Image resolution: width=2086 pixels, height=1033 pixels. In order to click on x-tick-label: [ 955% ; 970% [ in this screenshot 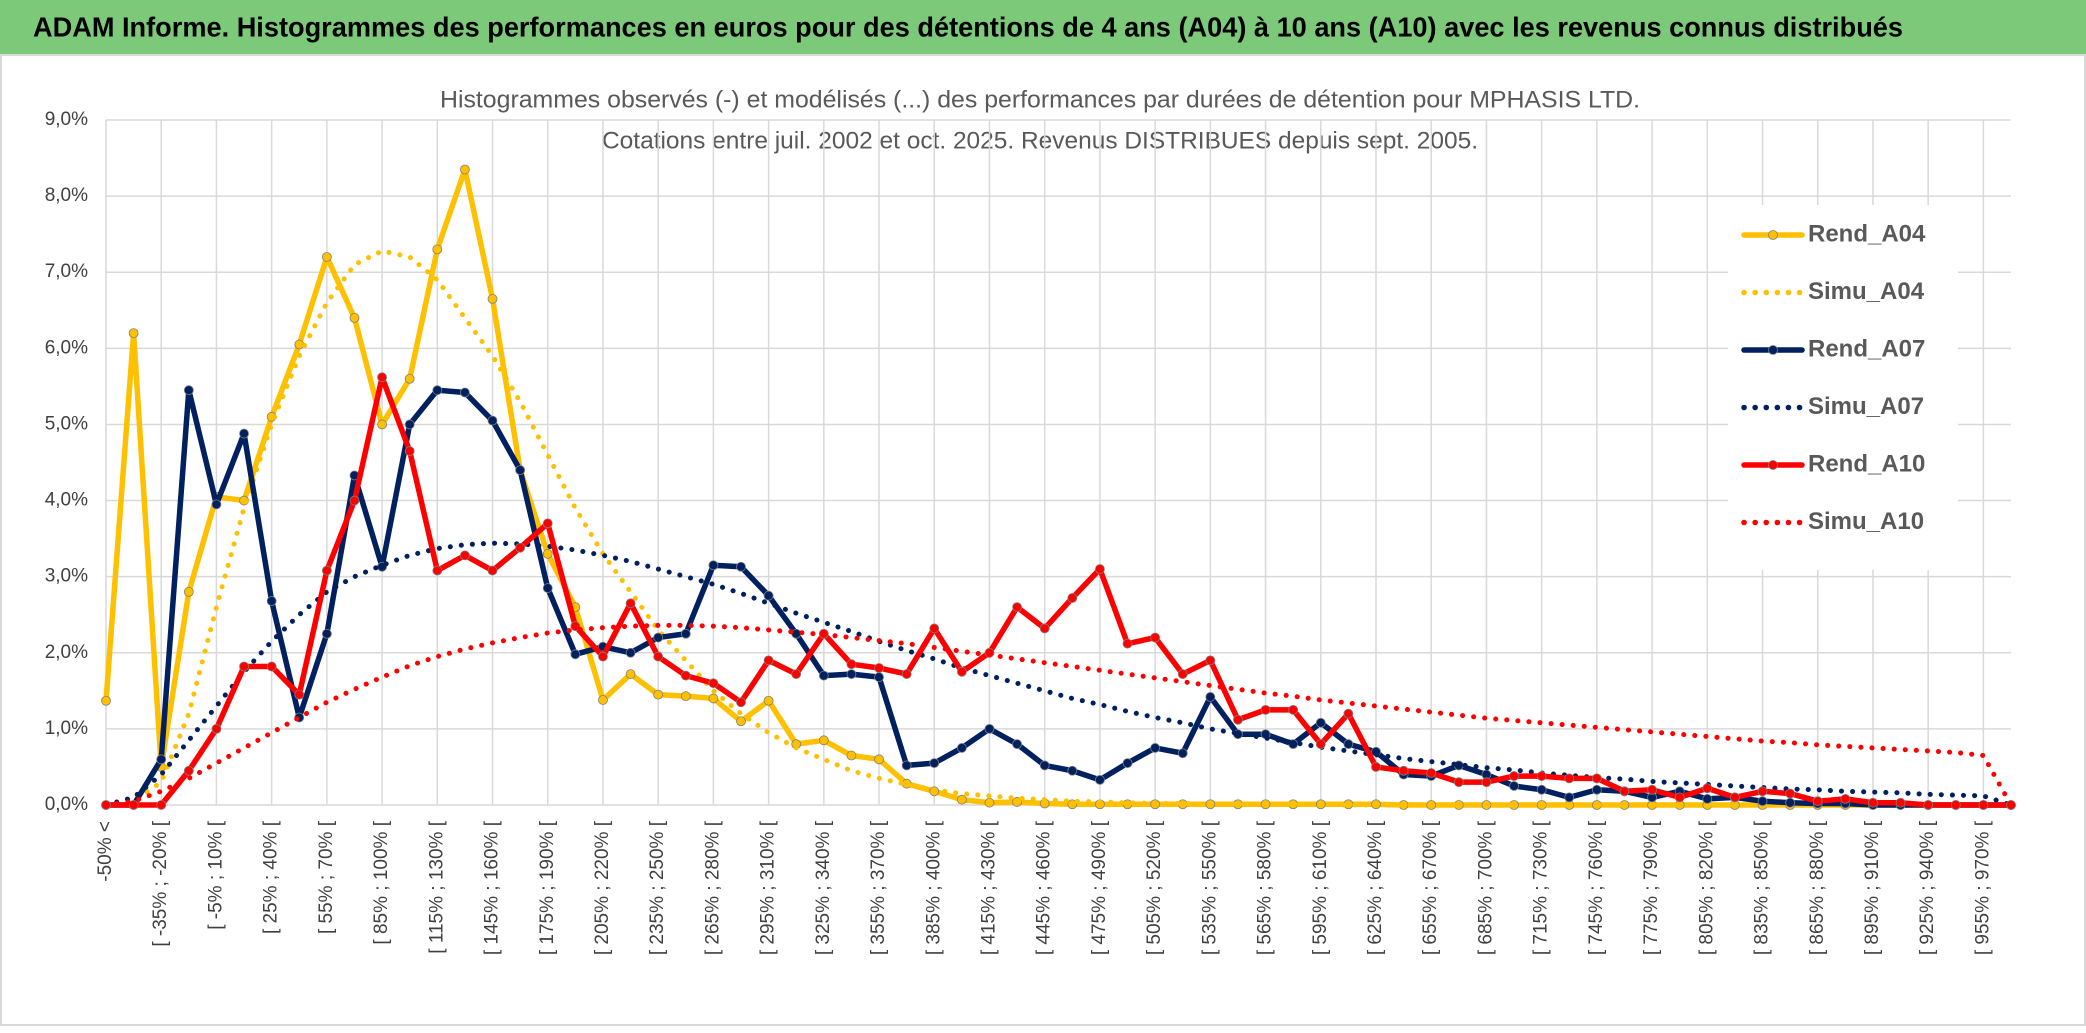, I will do `click(1982, 887)`.